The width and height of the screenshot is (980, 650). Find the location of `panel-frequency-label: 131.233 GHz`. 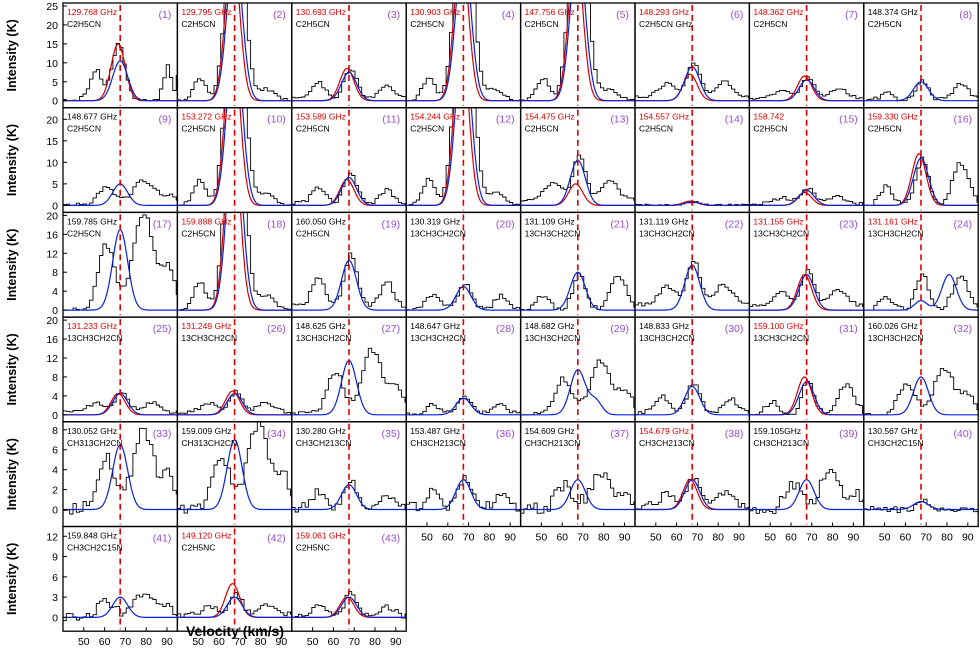

panel-frequency-label: 131.233 GHz is located at coordinates (92, 326).